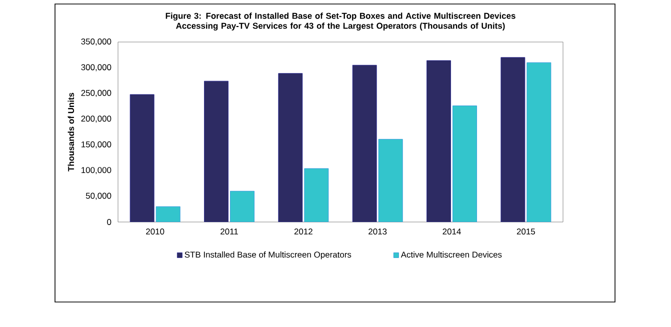 This screenshot has width=671, height=327. What do you see at coordinates (97, 170) in the screenshot?
I see `y-tick-label: 100,000` at bounding box center [97, 170].